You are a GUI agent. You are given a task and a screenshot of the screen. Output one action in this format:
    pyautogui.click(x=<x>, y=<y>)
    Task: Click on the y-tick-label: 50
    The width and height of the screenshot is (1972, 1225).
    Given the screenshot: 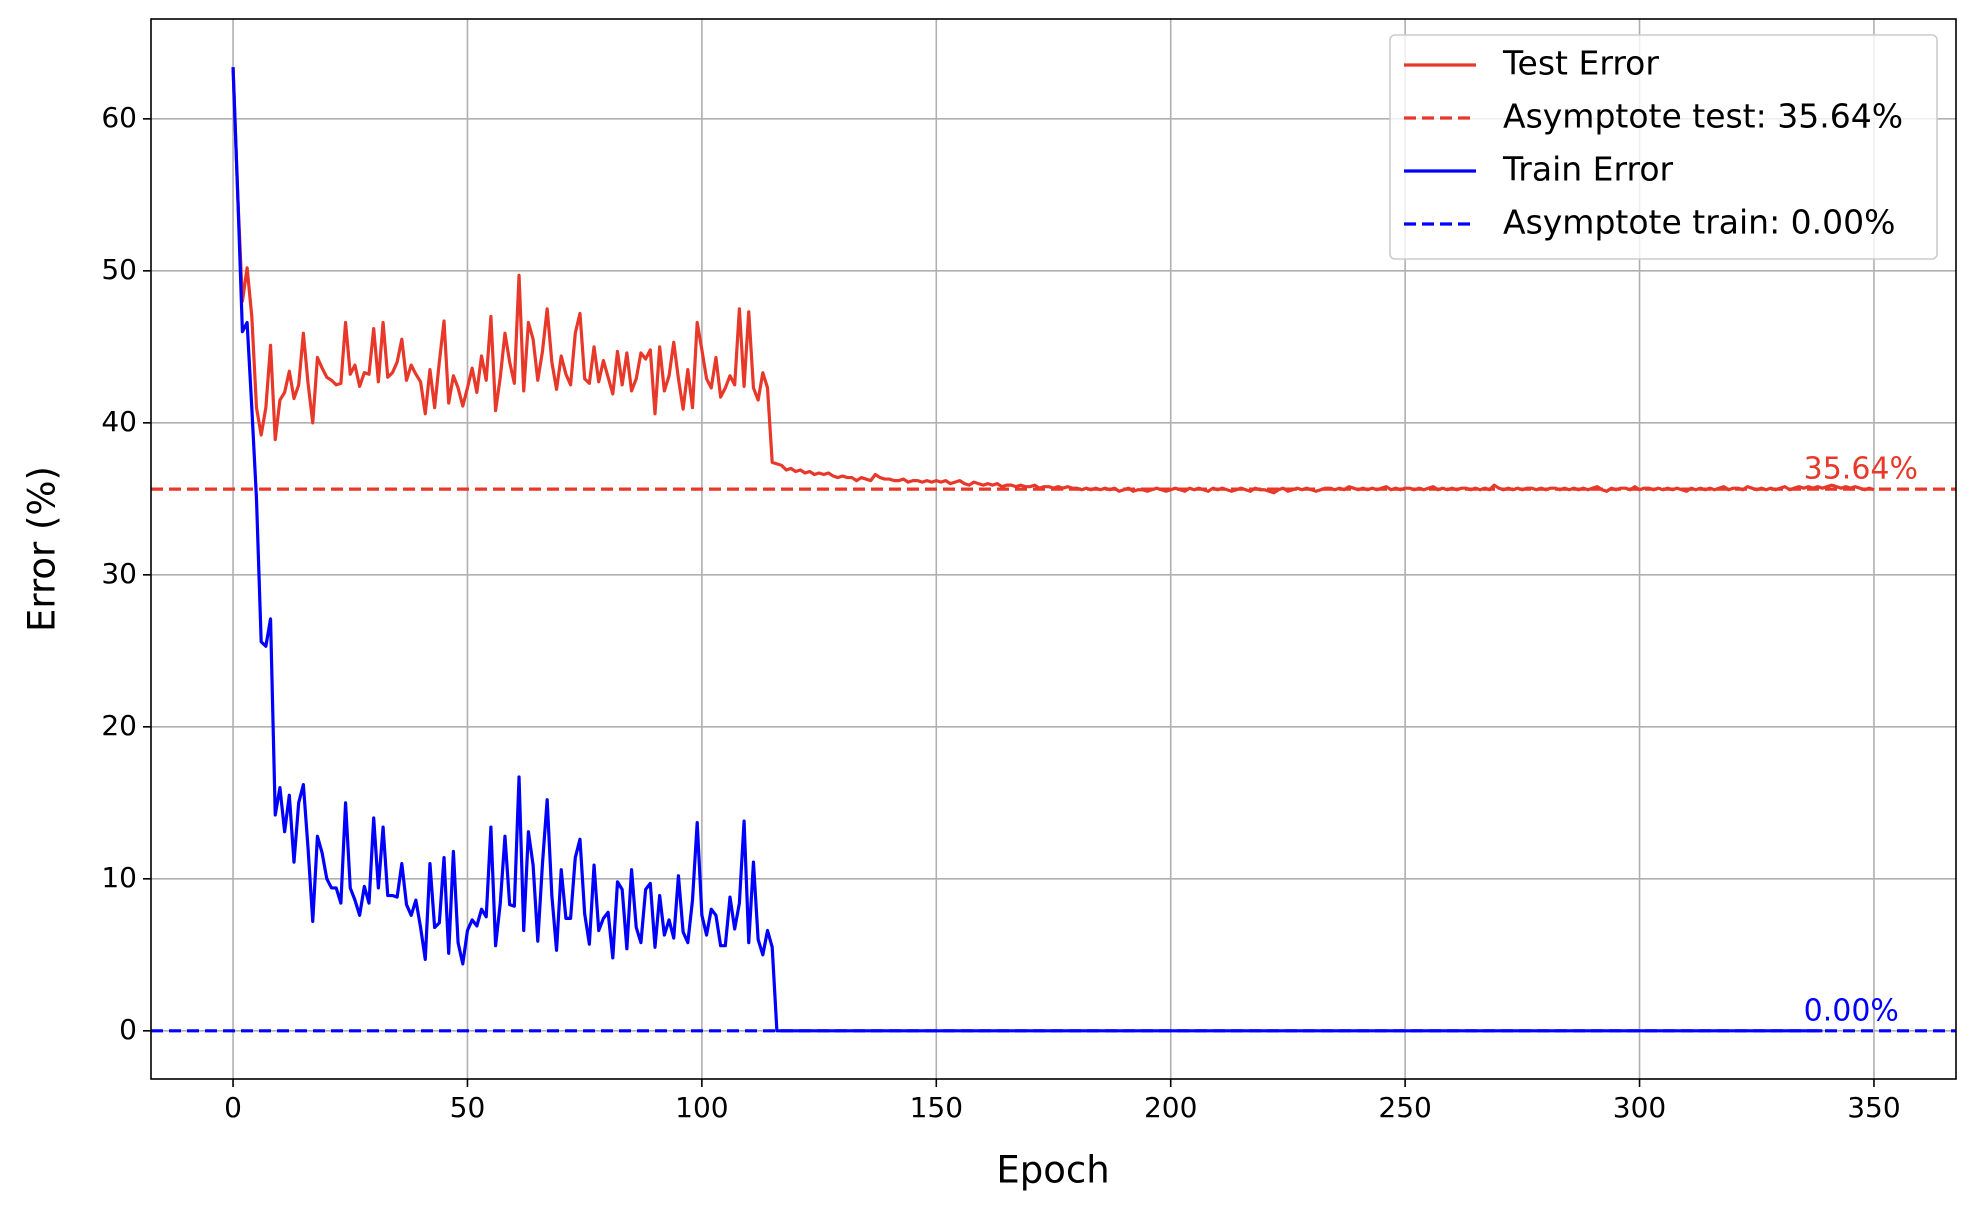 What is the action you would take?
    pyautogui.click(x=119, y=269)
    